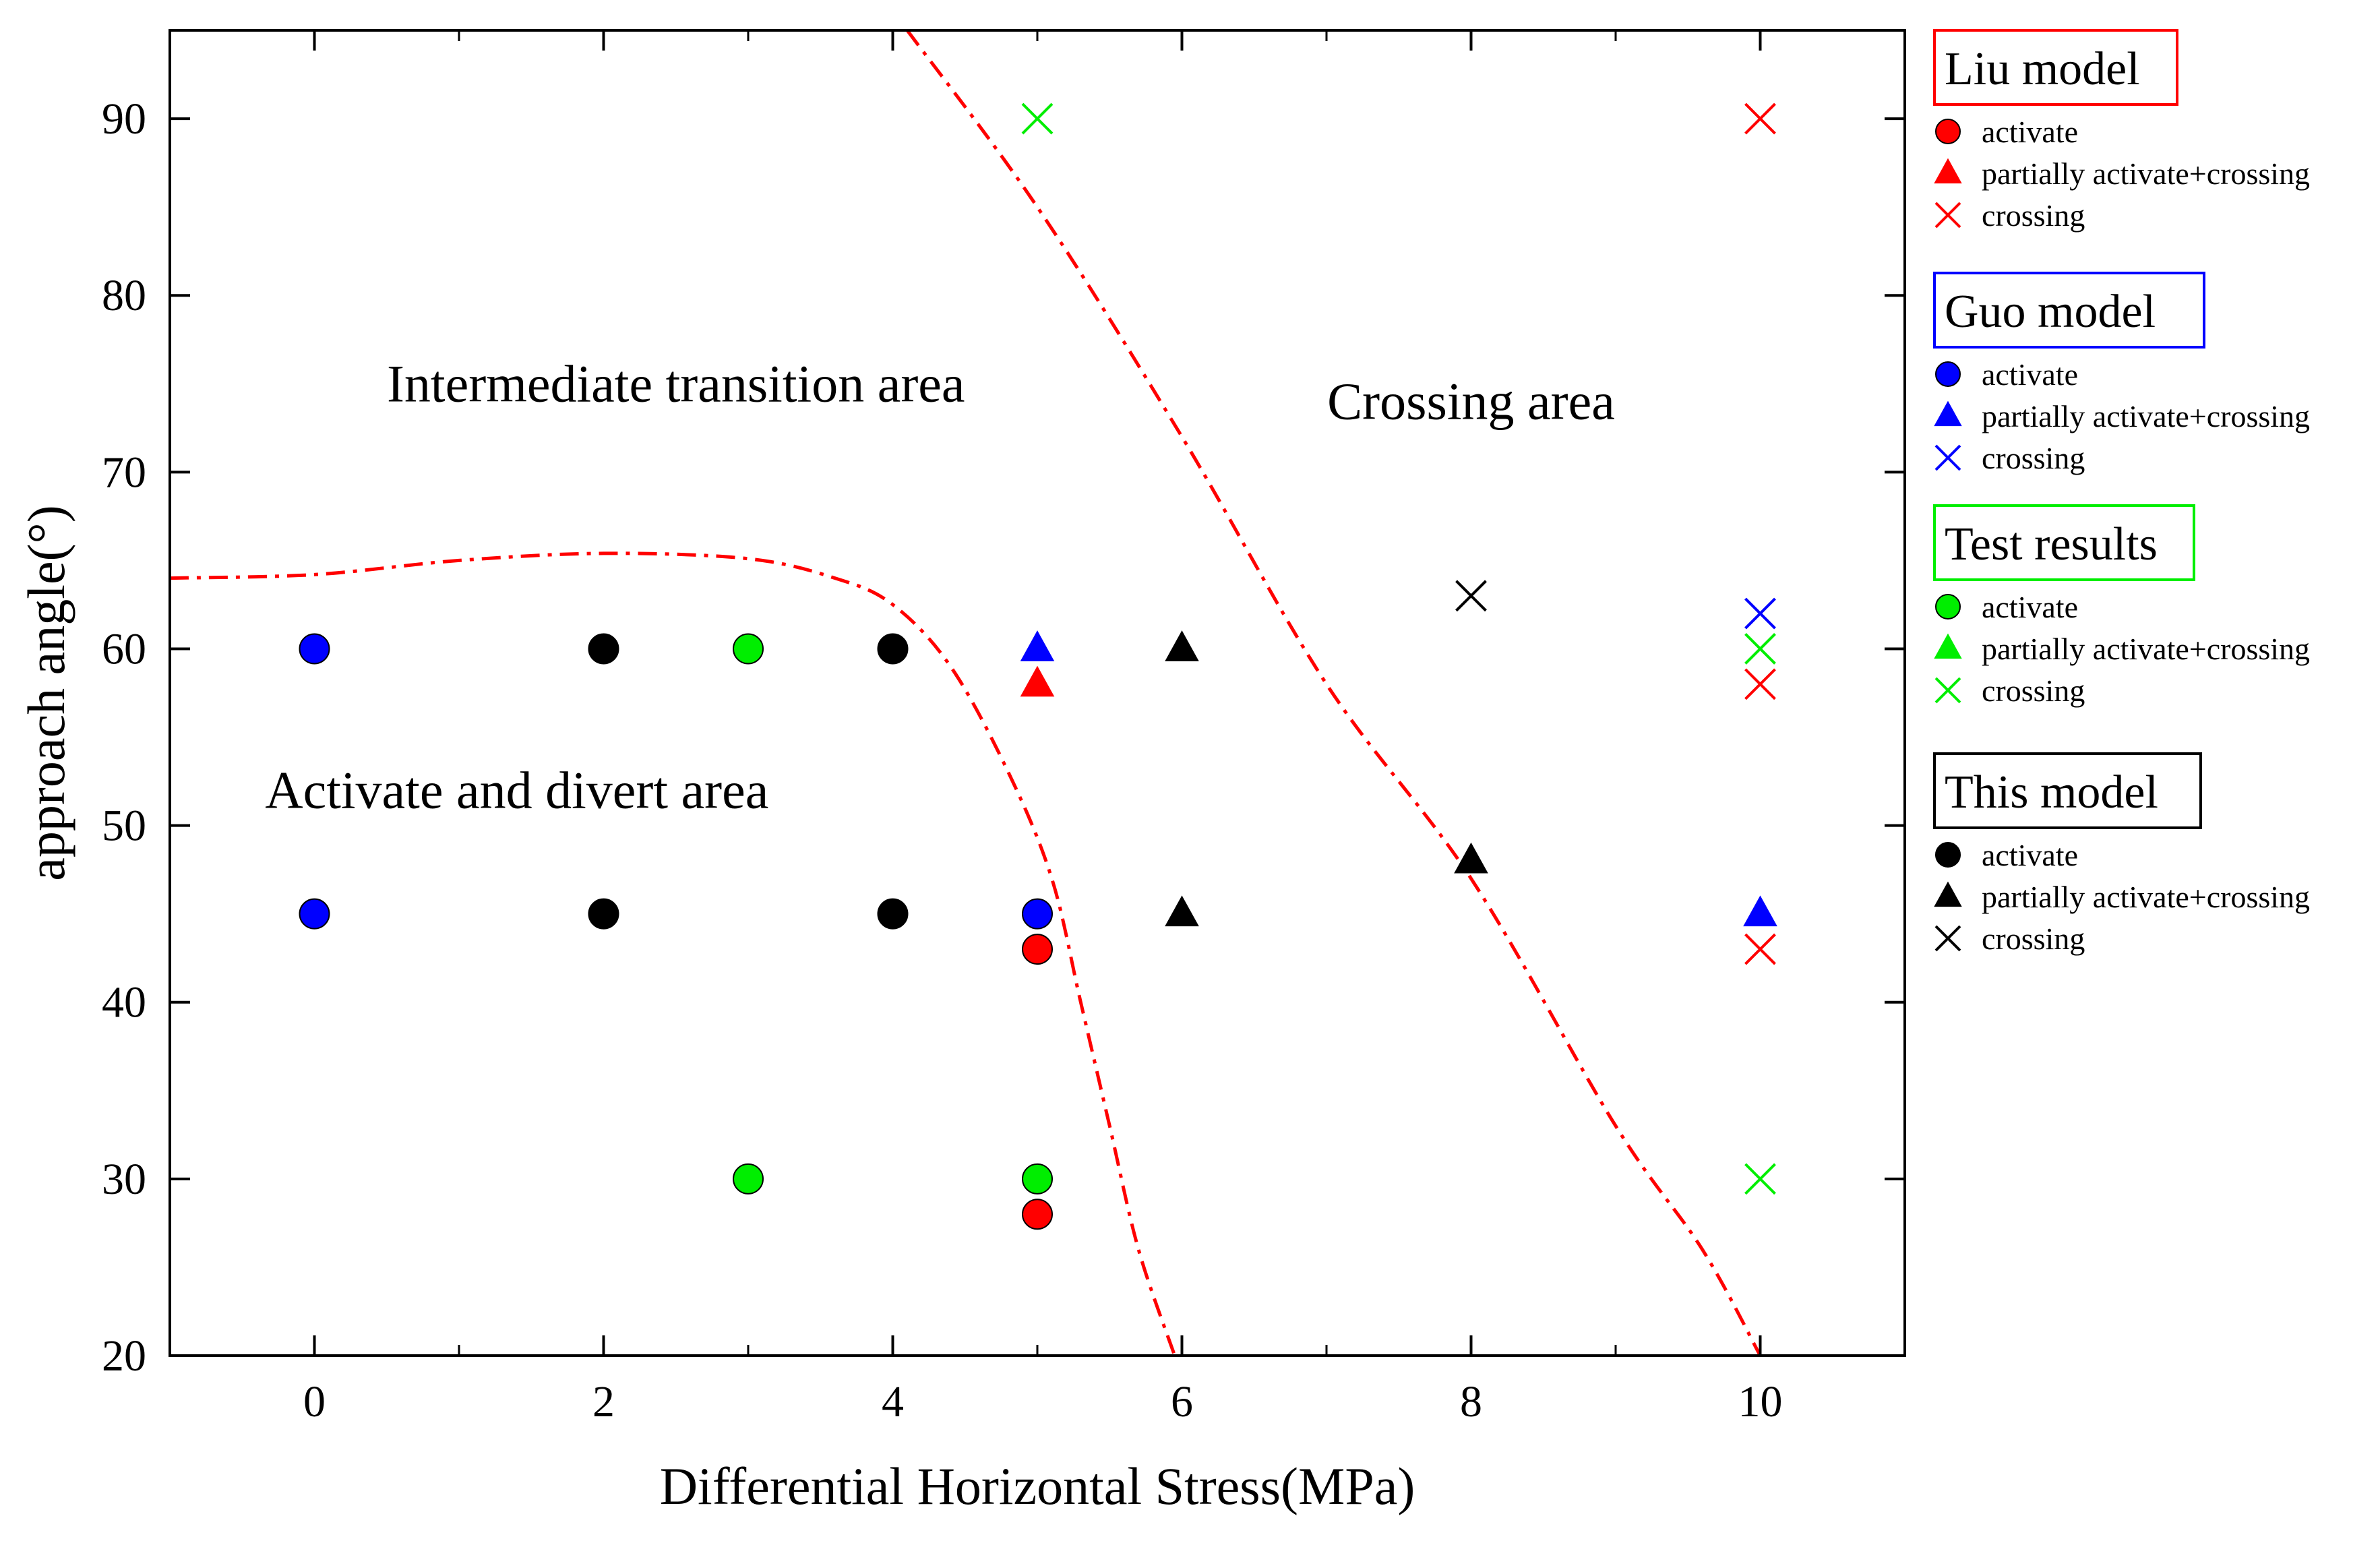 The height and width of the screenshot is (1541, 2380). I want to click on x-tick-label: 10, so click(1761, 1402).